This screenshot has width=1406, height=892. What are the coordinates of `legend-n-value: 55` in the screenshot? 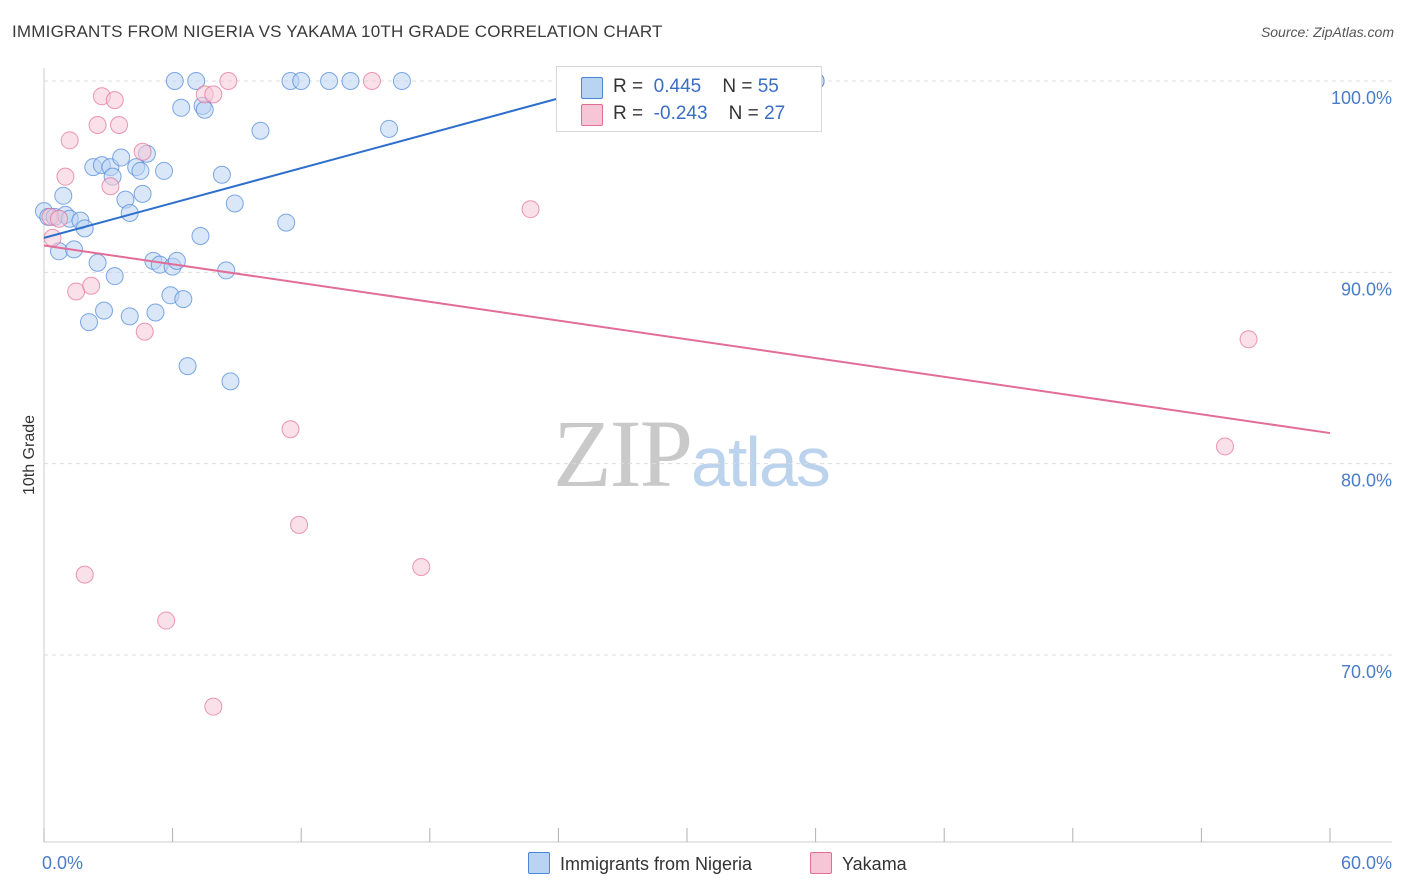 It's located at (768, 86).